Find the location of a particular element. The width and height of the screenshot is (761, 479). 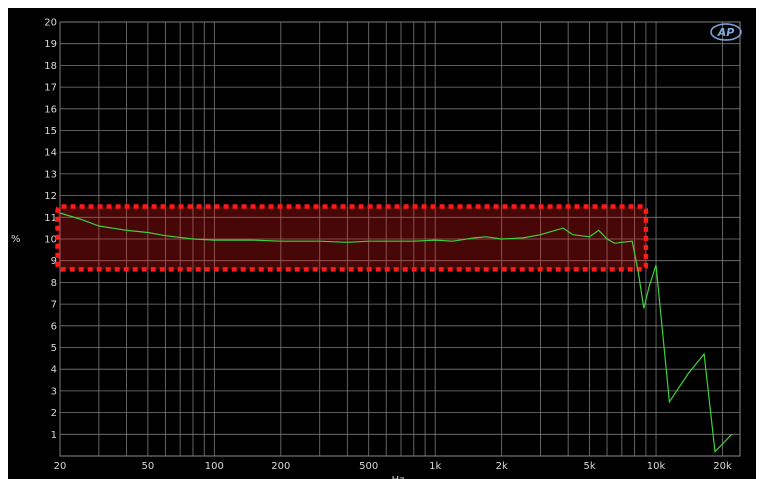

y-tick-label: 6 is located at coordinates (54, 326).